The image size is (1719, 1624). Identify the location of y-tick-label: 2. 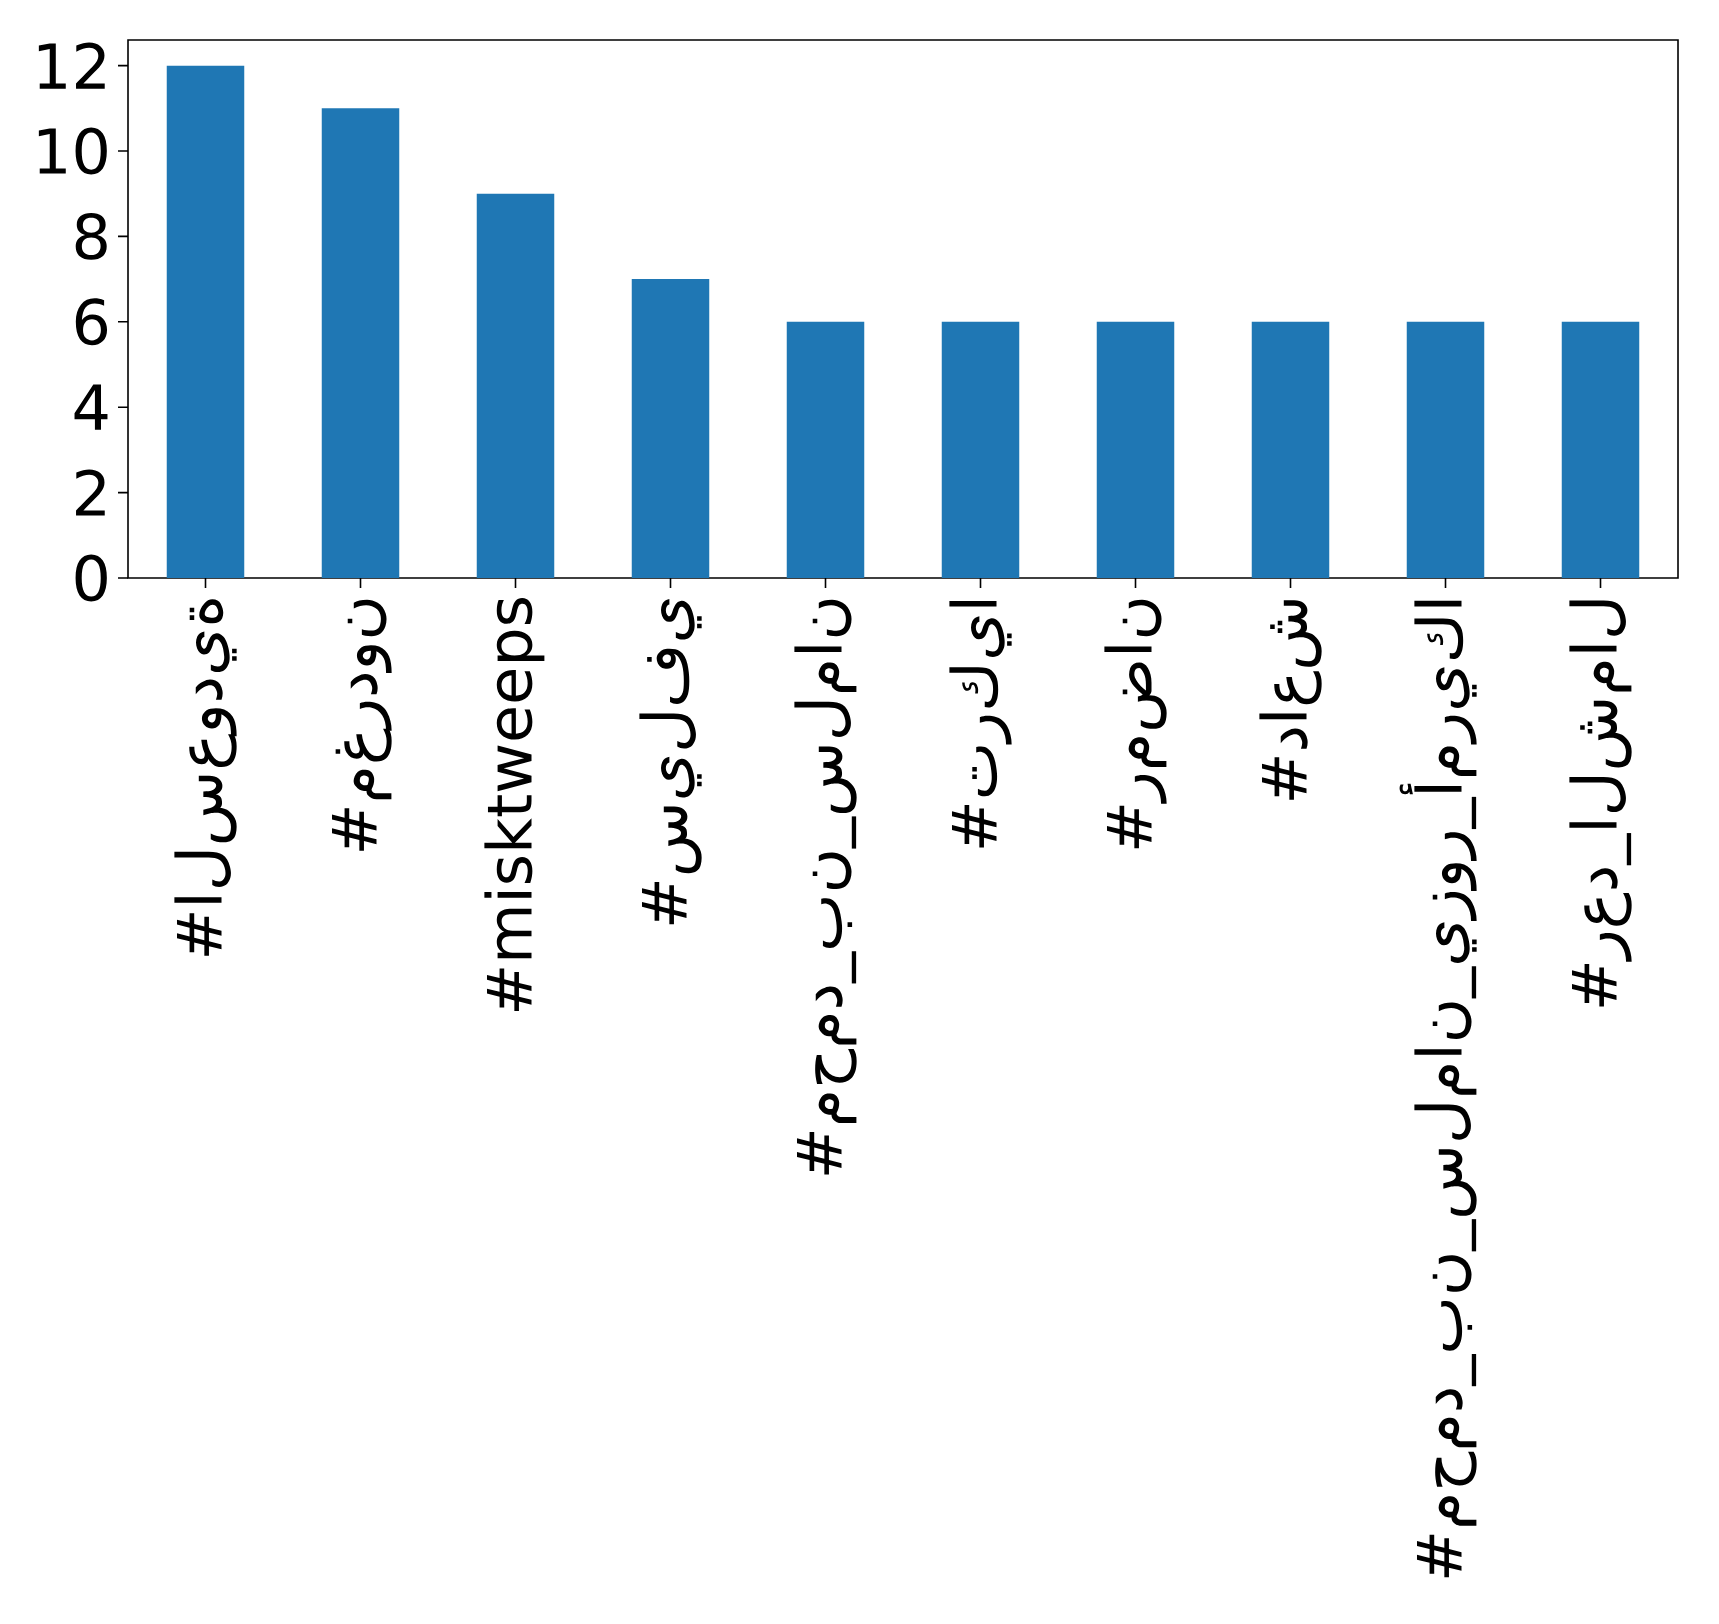
(90, 492).